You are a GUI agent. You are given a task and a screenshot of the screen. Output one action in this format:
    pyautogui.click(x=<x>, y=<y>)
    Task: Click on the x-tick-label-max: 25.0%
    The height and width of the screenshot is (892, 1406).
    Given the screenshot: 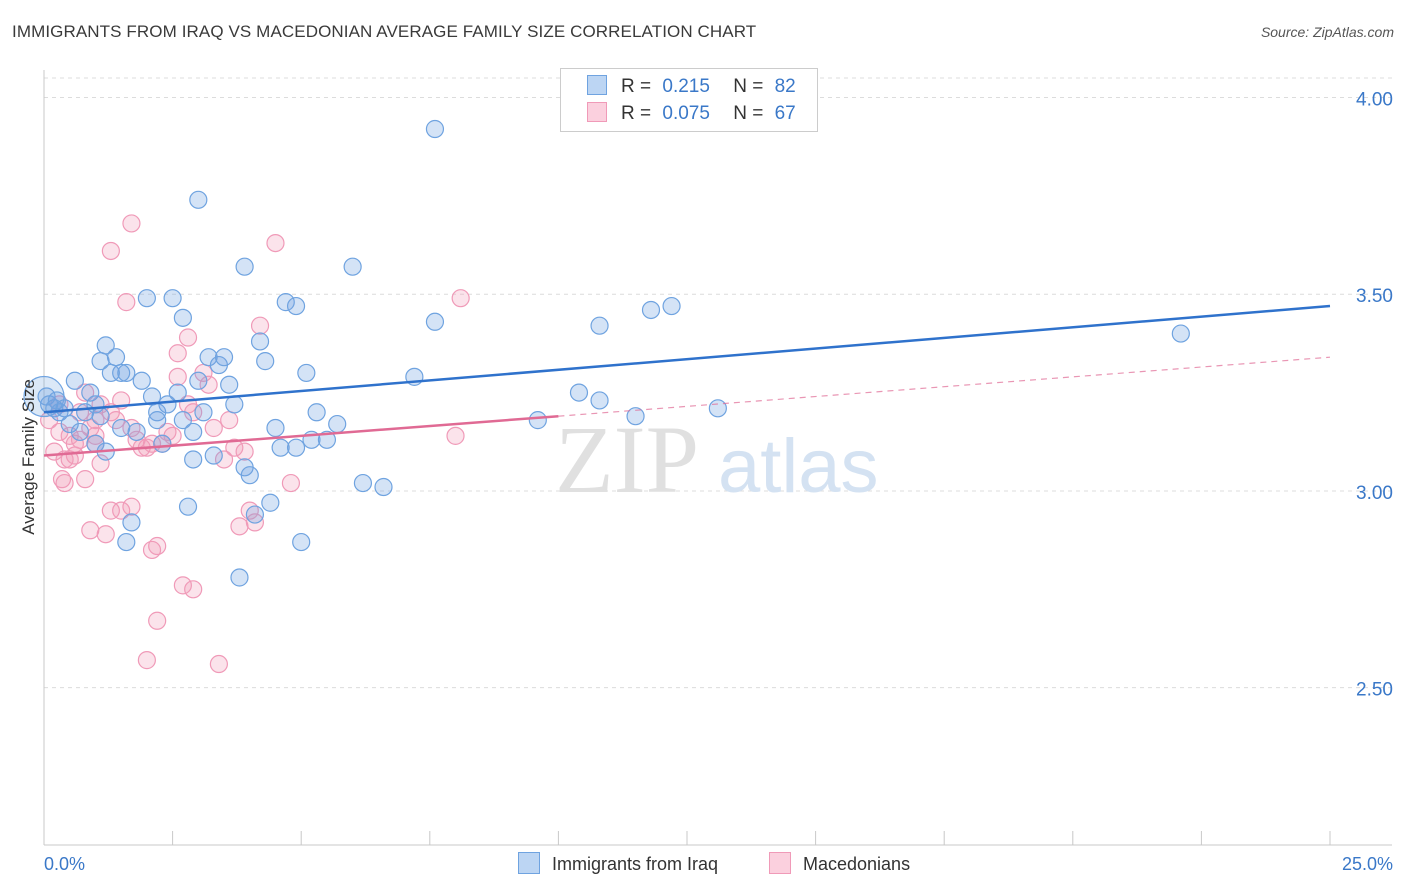 What is the action you would take?
    pyautogui.click(x=1367, y=864)
    